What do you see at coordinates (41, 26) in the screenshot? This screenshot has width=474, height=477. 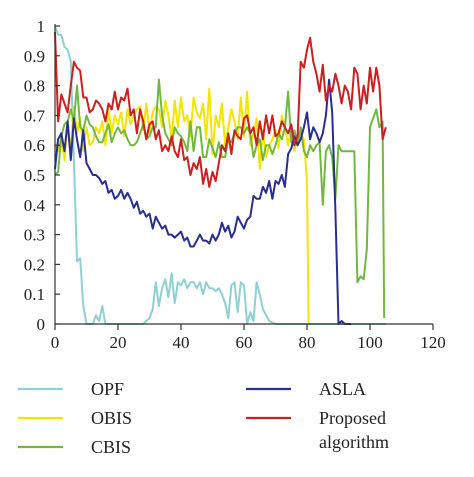 I see `y-tick-label: 1` at bounding box center [41, 26].